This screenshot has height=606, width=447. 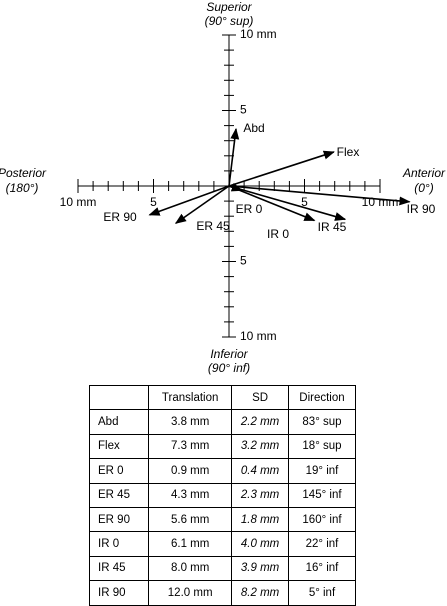 I want to click on table-row: IR 45 8.0 mm 3.9 mm 16° inf, so click(x=222, y=568).